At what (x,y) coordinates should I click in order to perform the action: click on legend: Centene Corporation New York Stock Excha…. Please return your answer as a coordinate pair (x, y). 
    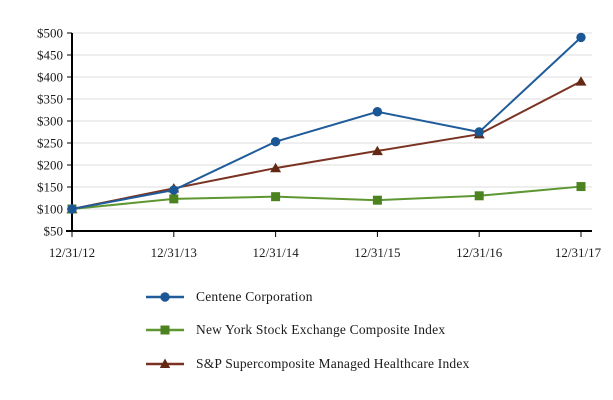
    Looking at the image, I should click on (308, 339).